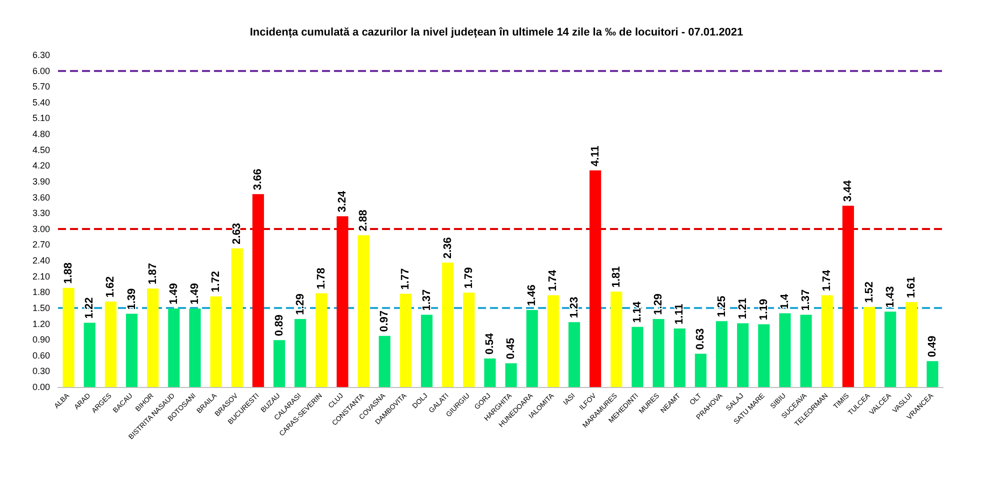 The width and height of the screenshot is (993, 482). Describe the element at coordinates (532, 295) in the screenshot. I see `data-label: 1.46` at that location.